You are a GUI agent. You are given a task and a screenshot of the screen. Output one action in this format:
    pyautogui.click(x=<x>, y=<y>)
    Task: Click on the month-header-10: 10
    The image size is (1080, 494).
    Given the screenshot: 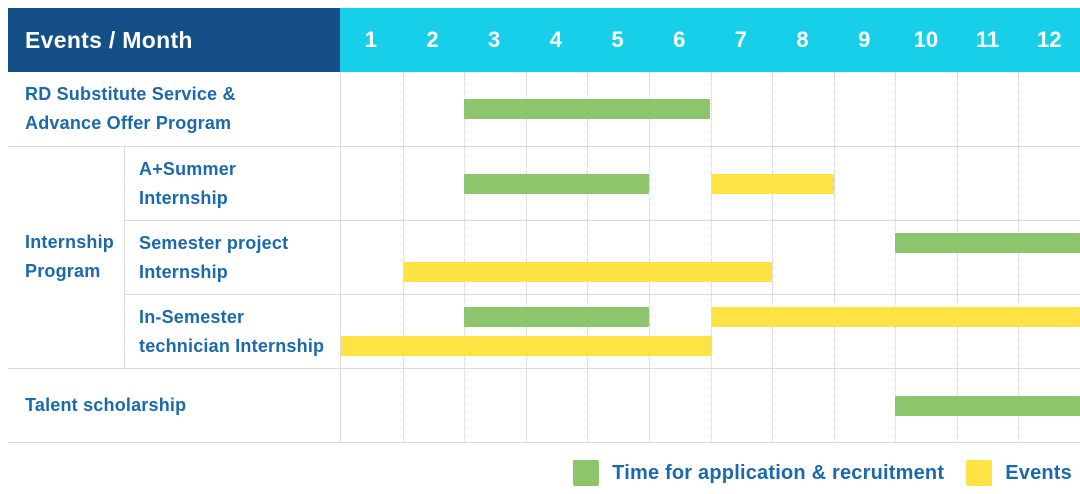 What is the action you would take?
    pyautogui.click(x=926, y=39)
    